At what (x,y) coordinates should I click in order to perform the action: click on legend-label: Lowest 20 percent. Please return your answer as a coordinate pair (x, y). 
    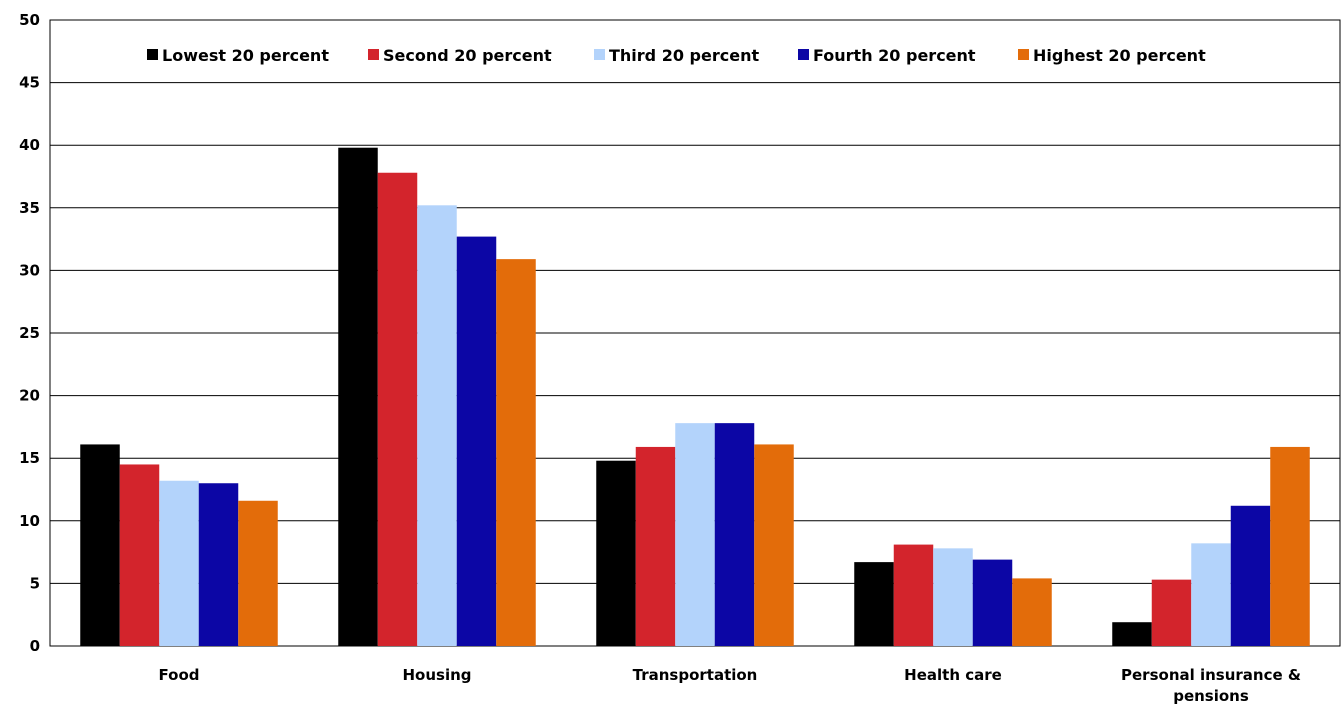
    Looking at the image, I should click on (245, 55).